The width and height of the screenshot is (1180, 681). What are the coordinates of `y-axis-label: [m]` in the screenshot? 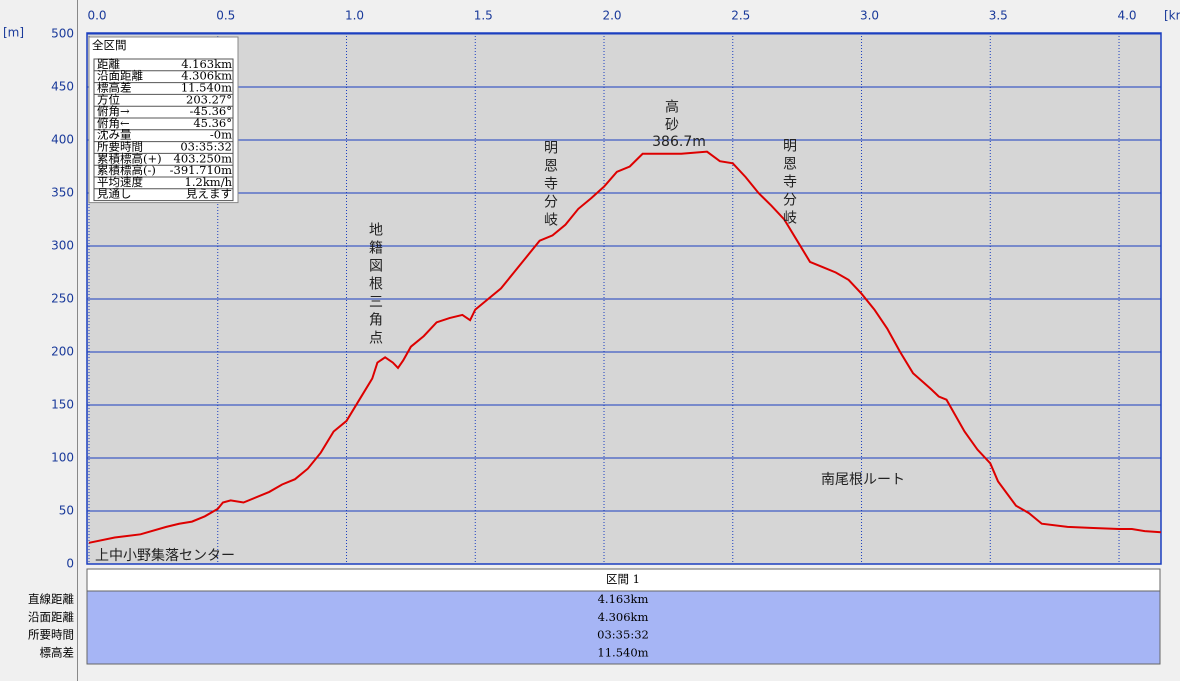 It's located at (13, 33).